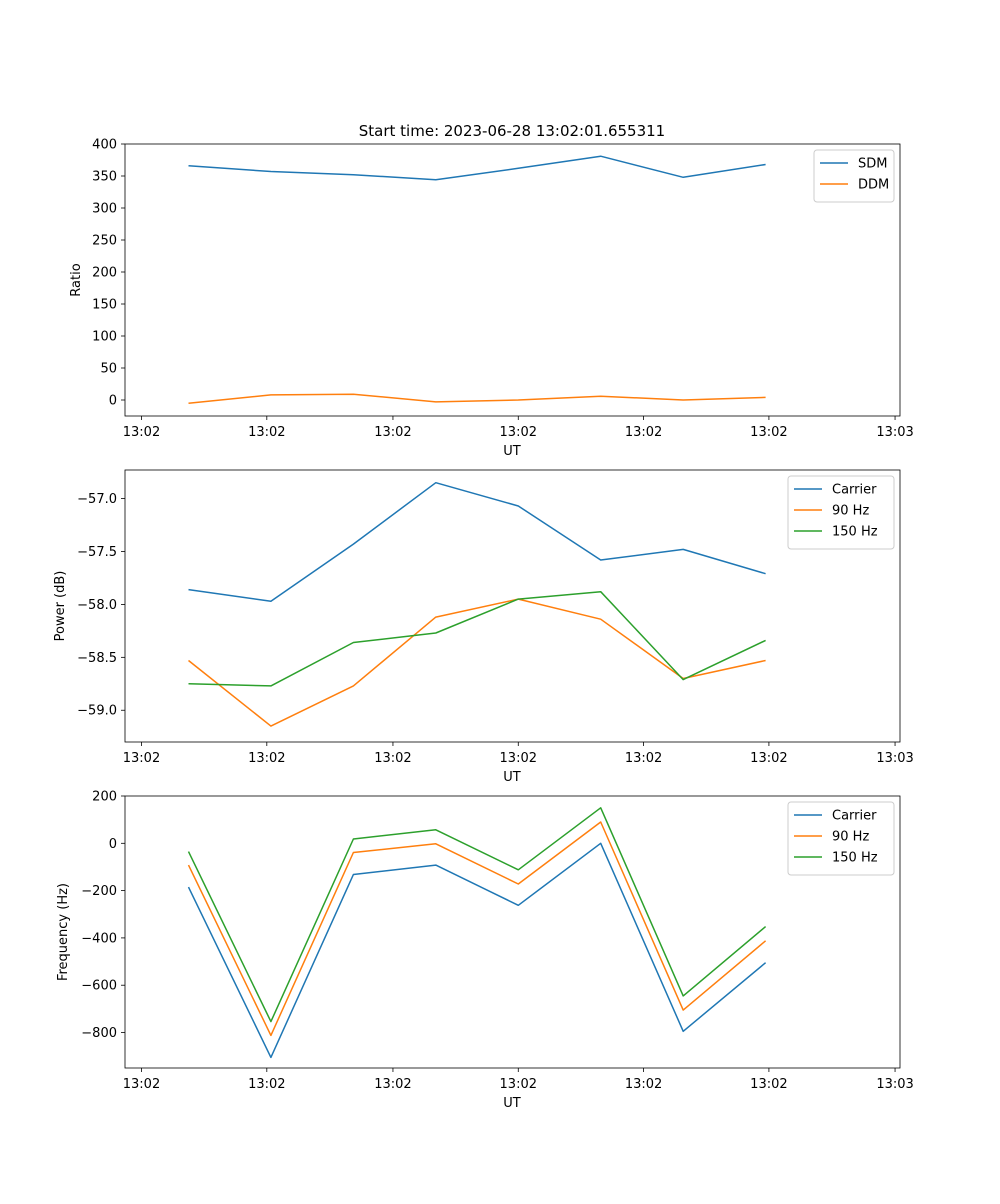 The height and width of the screenshot is (1204, 1000). What do you see at coordinates (104, 305) in the screenshot?
I see `y-tick-label: 150` at bounding box center [104, 305].